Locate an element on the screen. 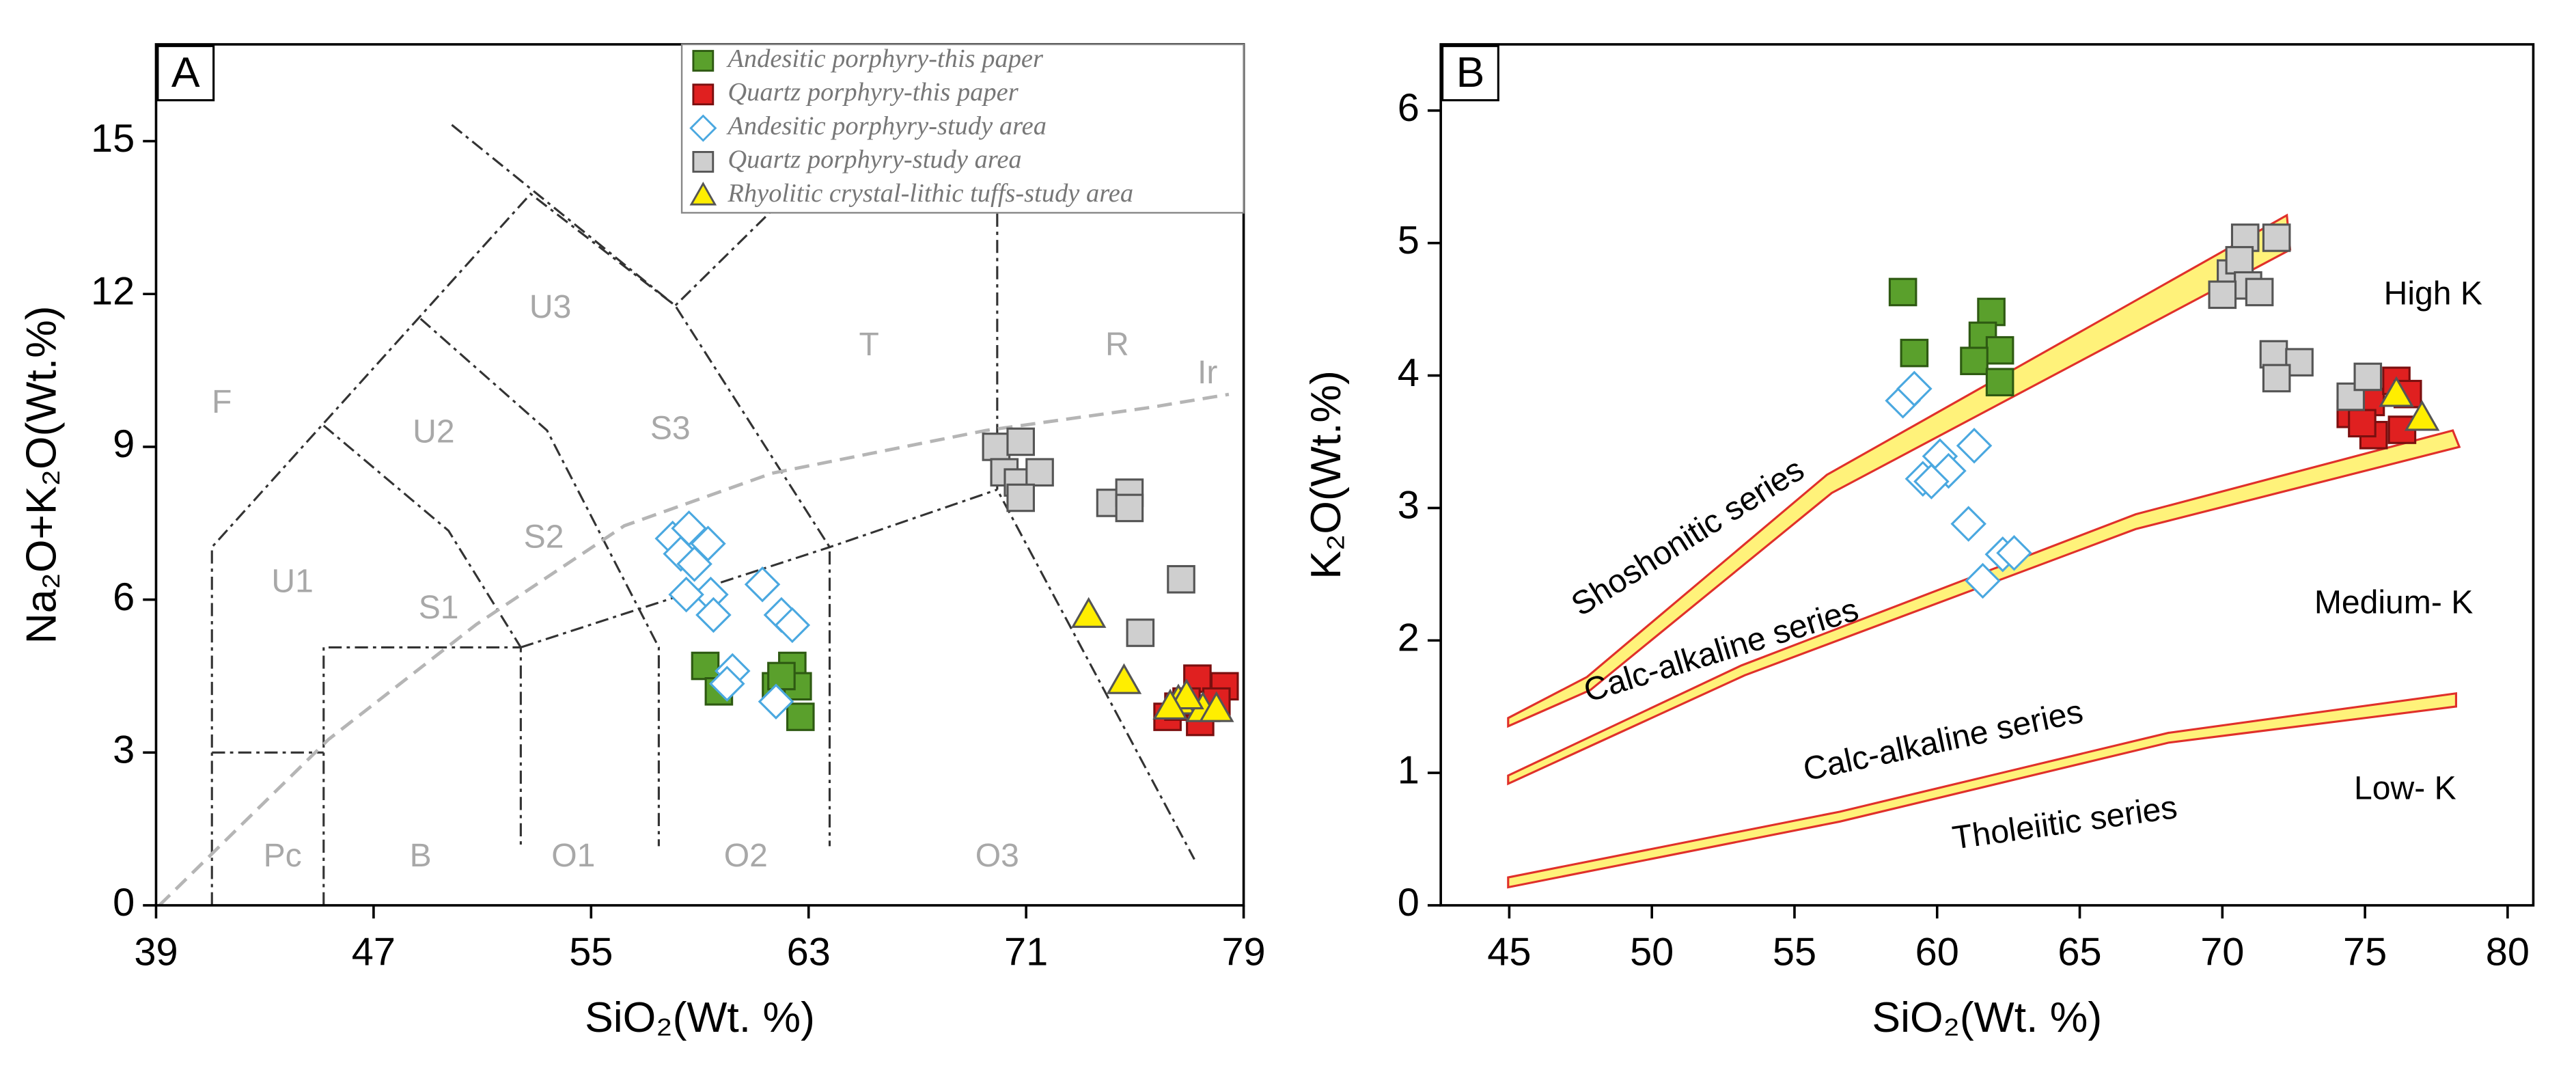  field-label: O3 is located at coordinates (997, 855).